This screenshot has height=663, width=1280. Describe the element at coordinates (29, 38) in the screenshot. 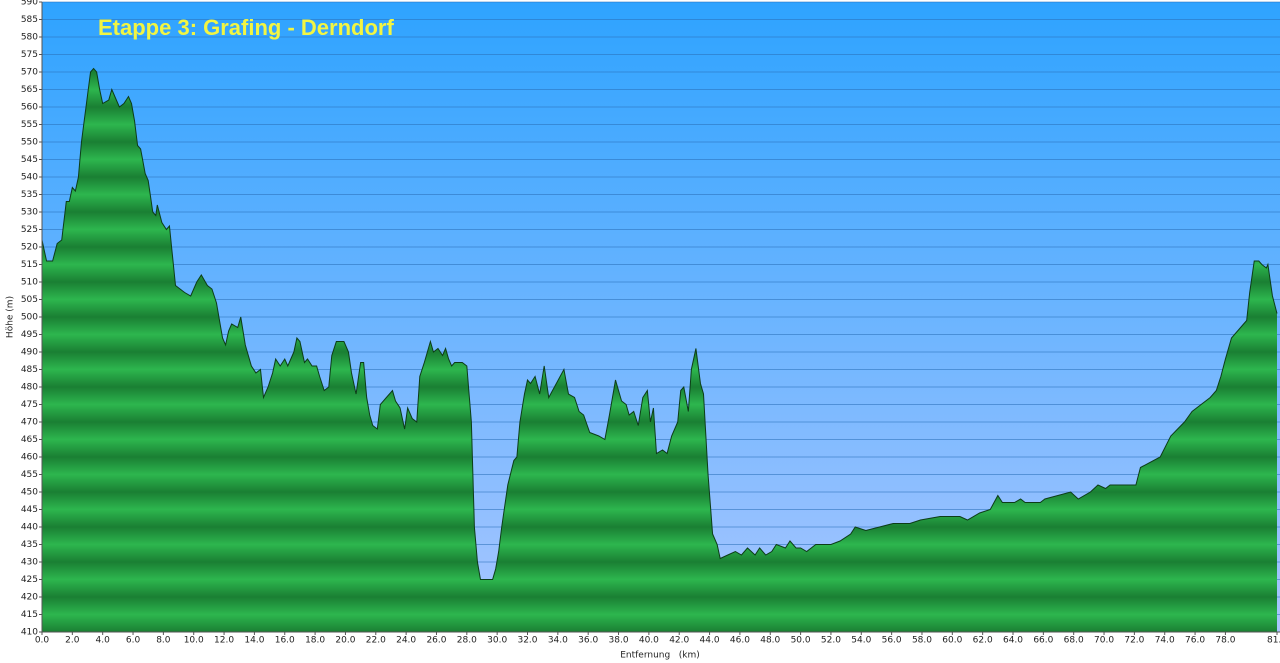

I see `y-tick-label: 580` at that location.